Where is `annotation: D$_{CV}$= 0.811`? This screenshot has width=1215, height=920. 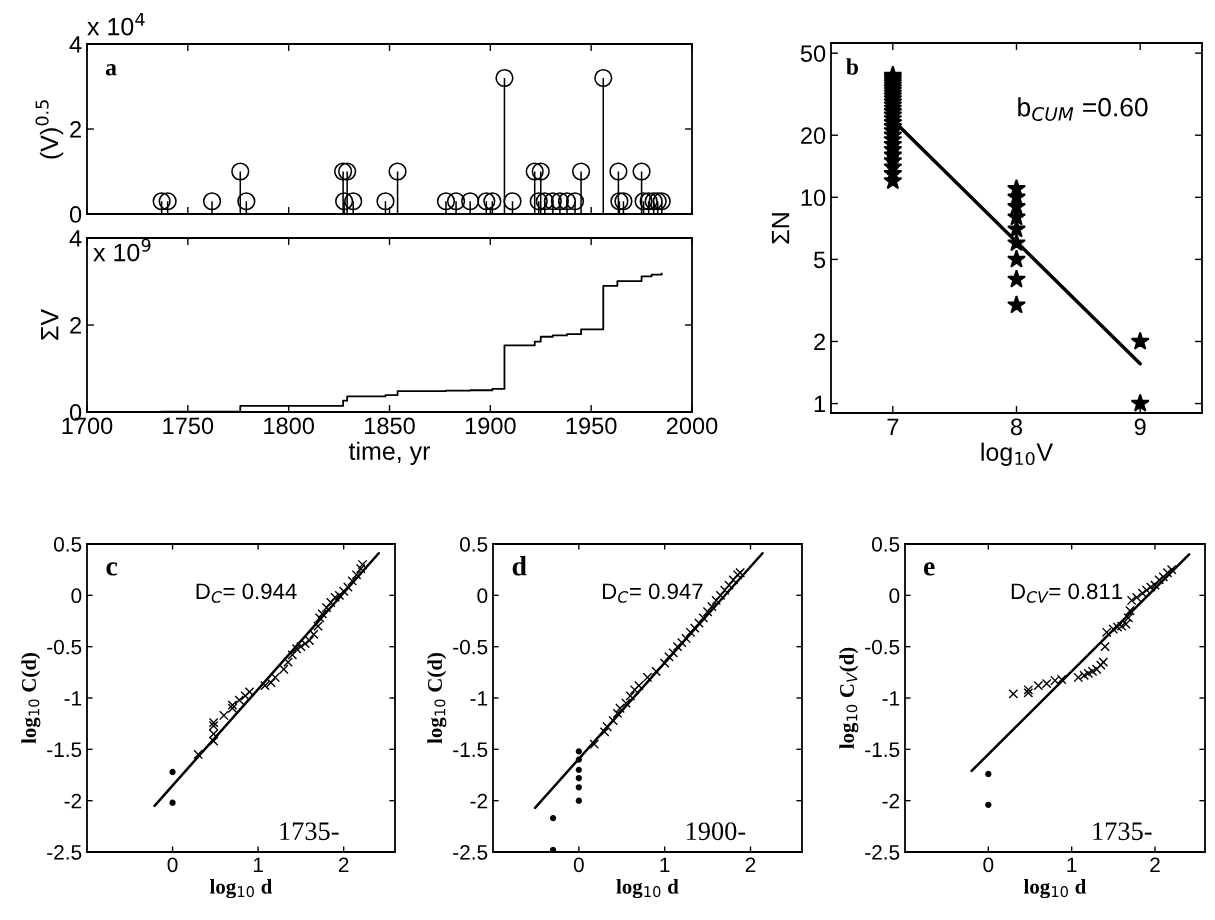 annotation: D$_{CV}$= 0.811 is located at coordinates (1067, 593).